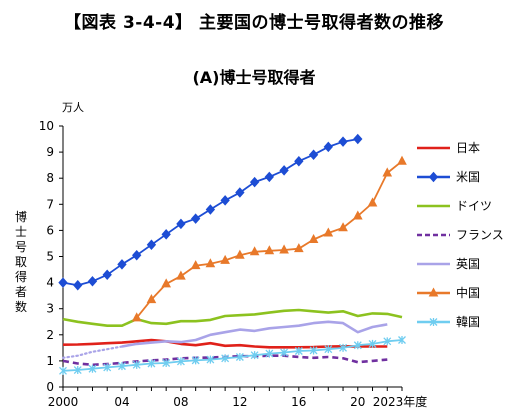 This screenshot has height=416, width=508. What do you see at coordinates (468, 177) in the screenshot?
I see `legend-label: 米国` at bounding box center [468, 177].